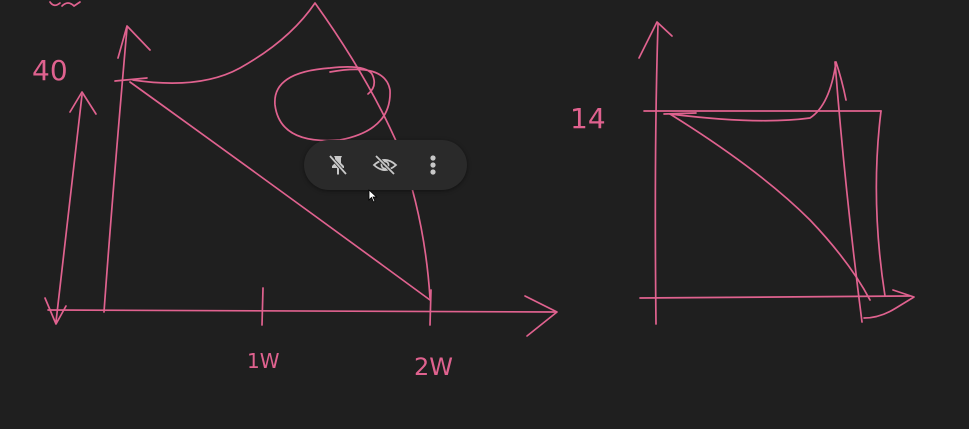  I want to click on mouse-pointer-icon, so click(373, 197).